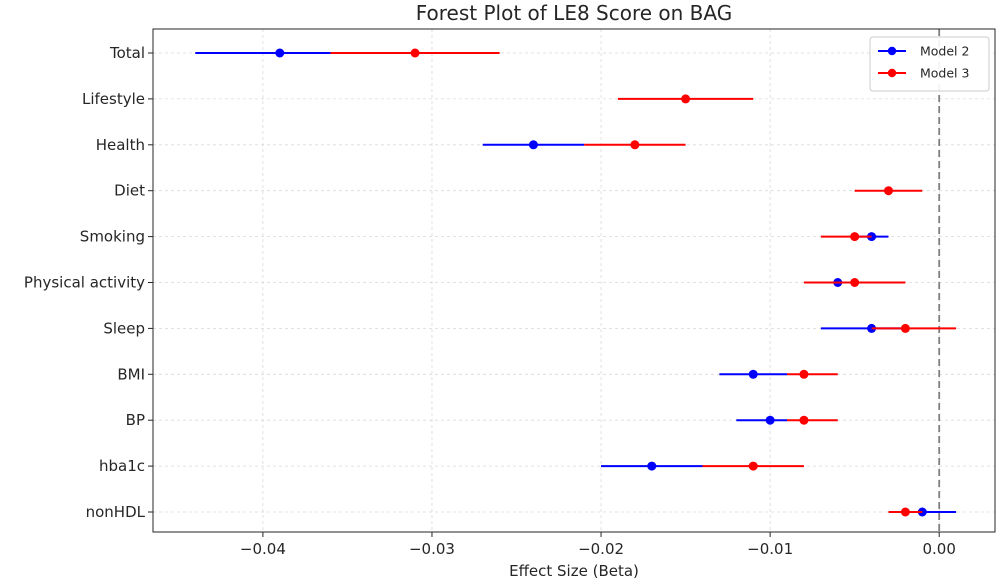 Image resolution: width=1000 pixels, height=580 pixels. Describe the element at coordinates (601, 549) in the screenshot. I see `x-tick-label: −0.02` at that location.